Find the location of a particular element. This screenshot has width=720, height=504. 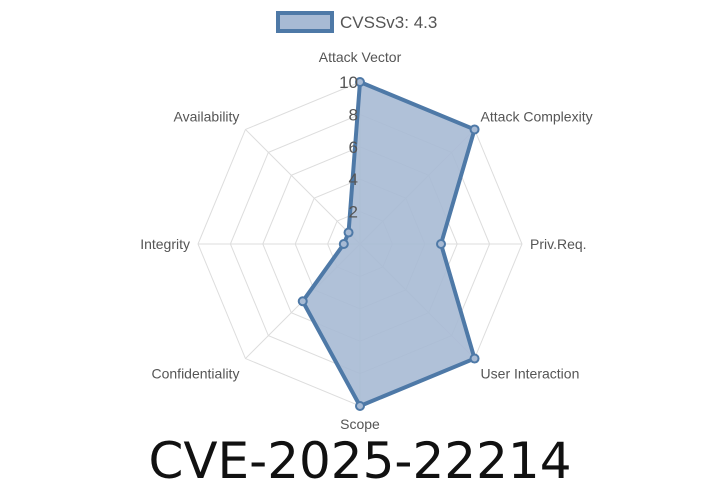

axis-label: Integrity is located at coordinates (165, 244).